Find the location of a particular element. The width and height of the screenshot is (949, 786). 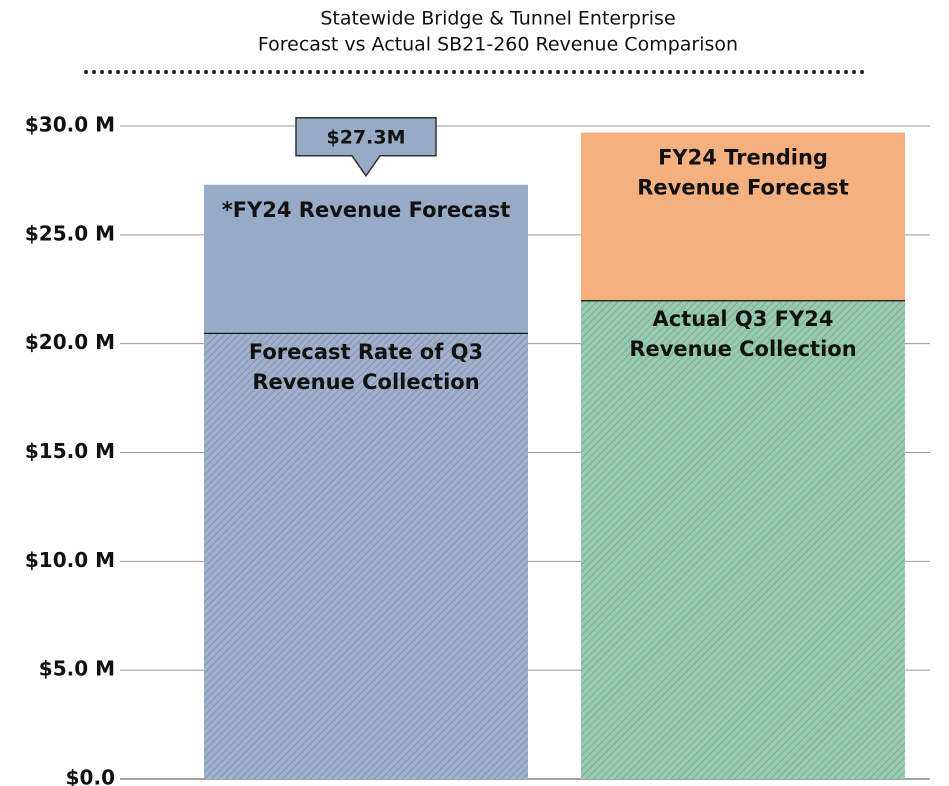

callout is located at coordinates (366, 147).